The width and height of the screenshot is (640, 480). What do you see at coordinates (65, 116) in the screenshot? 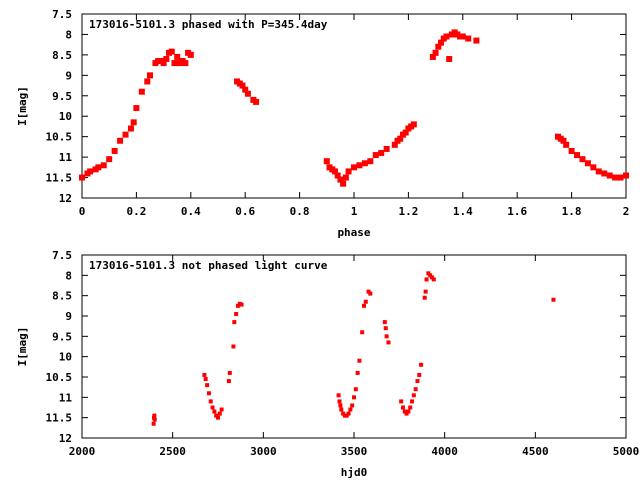
I see `y-tick-label: 10` at bounding box center [65, 116].